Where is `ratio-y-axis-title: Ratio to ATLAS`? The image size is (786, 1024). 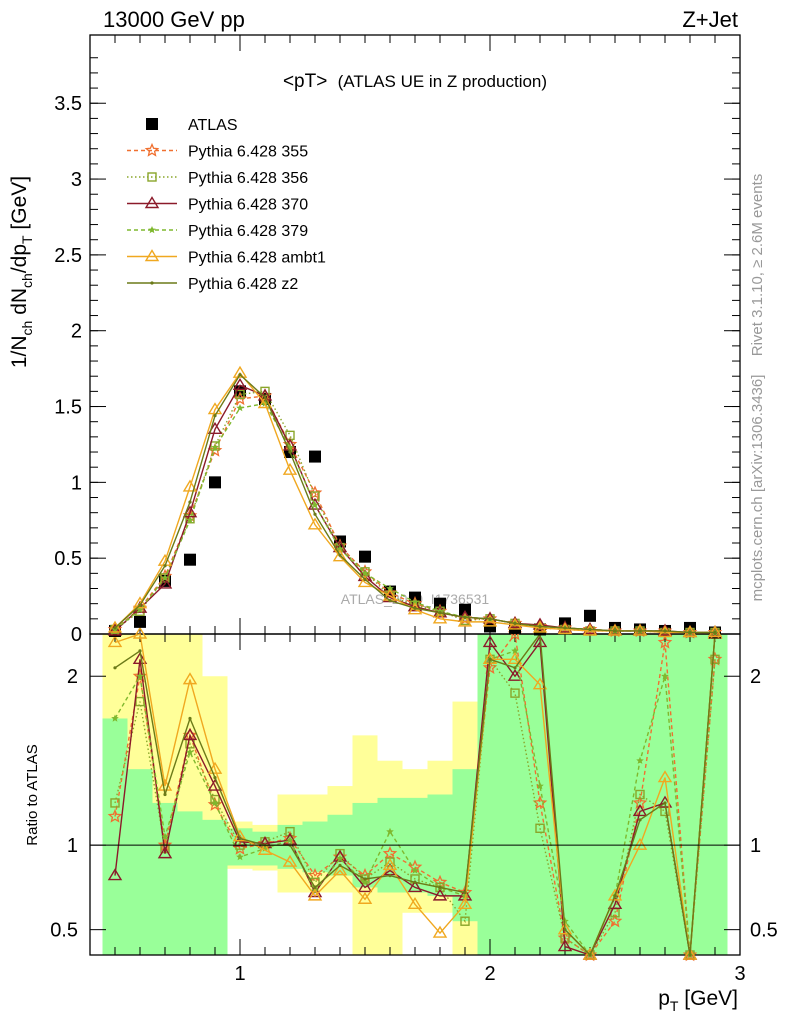
ratio-y-axis-title: Ratio to ATLAS is located at coordinates (32, 794).